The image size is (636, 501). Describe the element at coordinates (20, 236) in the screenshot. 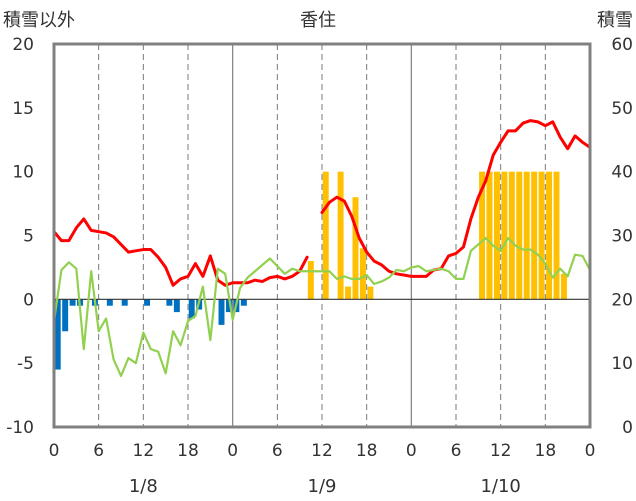

I see `left-y-ticks: -10 -5 0 5 10 15 20` at that location.